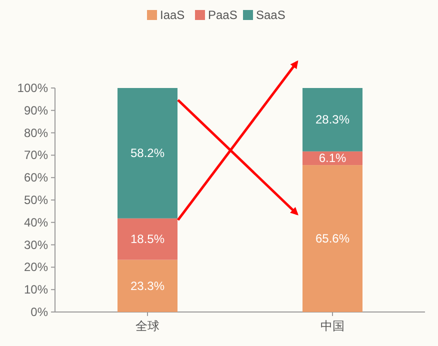  Describe the element at coordinates (332, 158) in the screenshot. I see `data-label: 6.1%` at that location.